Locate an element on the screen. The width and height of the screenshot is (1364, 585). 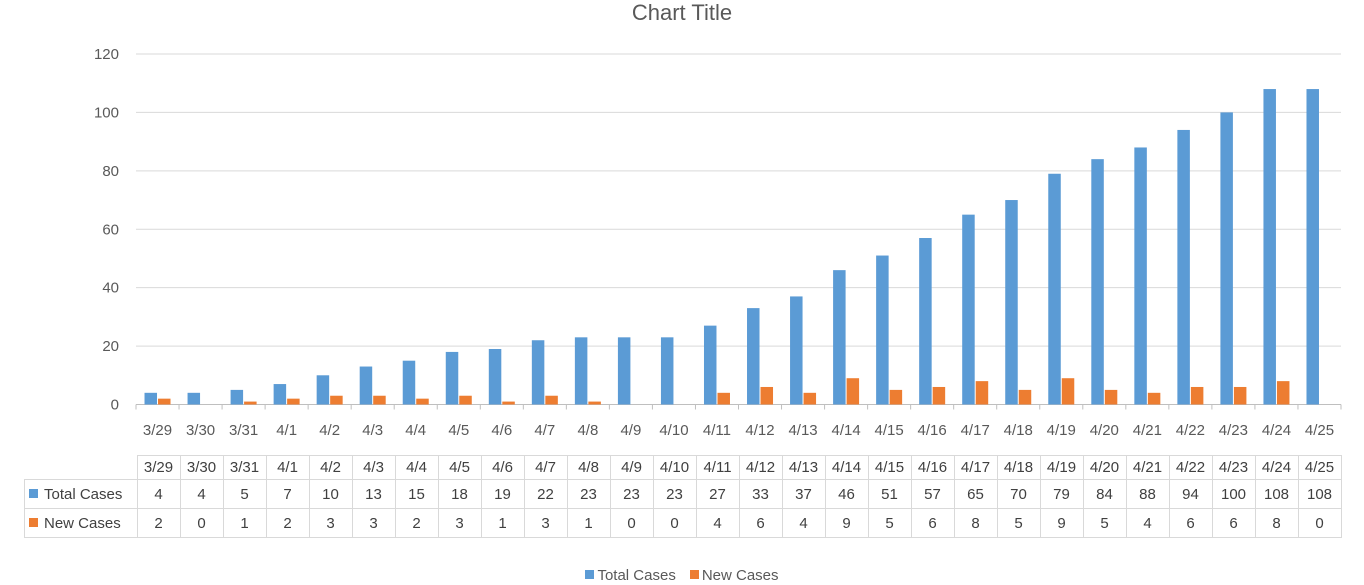
x-tick-label: 4/10 is located at coordinates (673, 430).